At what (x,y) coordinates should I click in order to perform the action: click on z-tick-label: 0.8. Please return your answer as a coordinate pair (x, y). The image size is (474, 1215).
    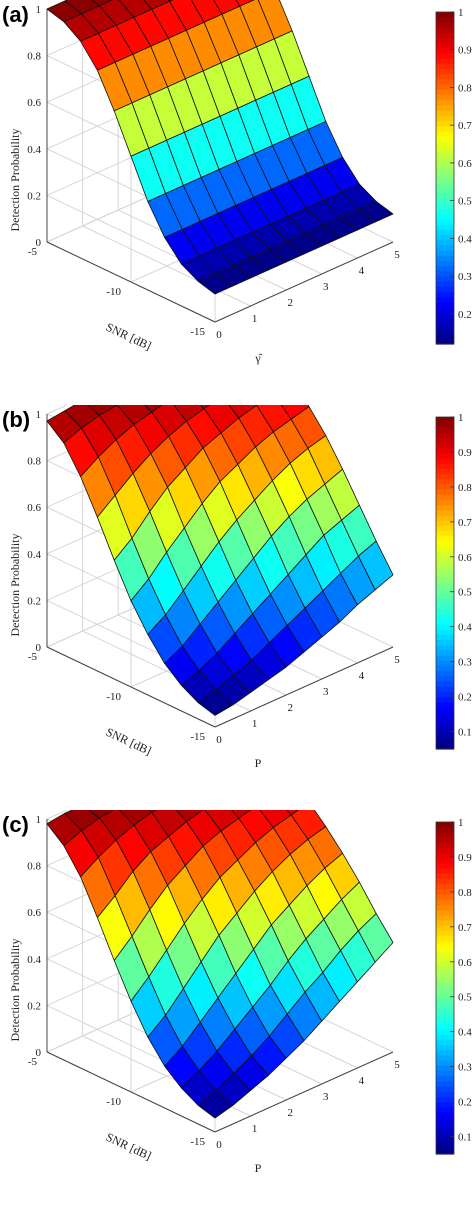
    Looking at the image, I should click on (34, 57).